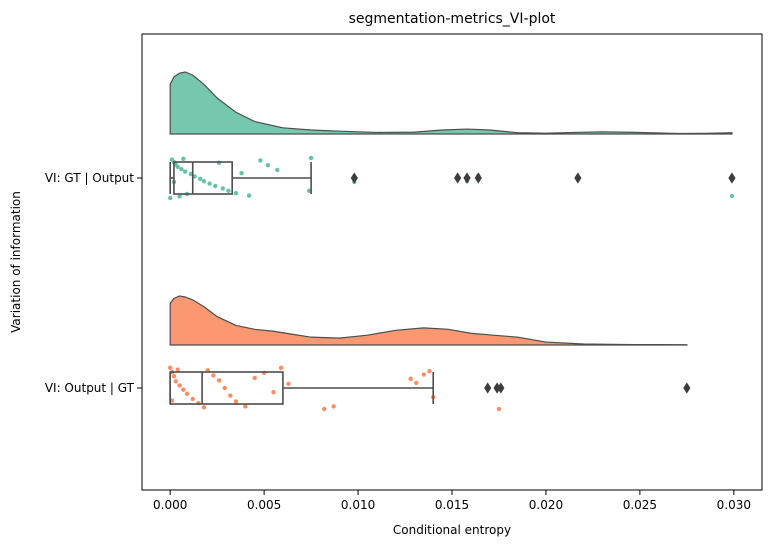  Describe the element at coordinates (90, 388) in the screenshot. I see `y-tick-label: VI: Output | GT` at that location.